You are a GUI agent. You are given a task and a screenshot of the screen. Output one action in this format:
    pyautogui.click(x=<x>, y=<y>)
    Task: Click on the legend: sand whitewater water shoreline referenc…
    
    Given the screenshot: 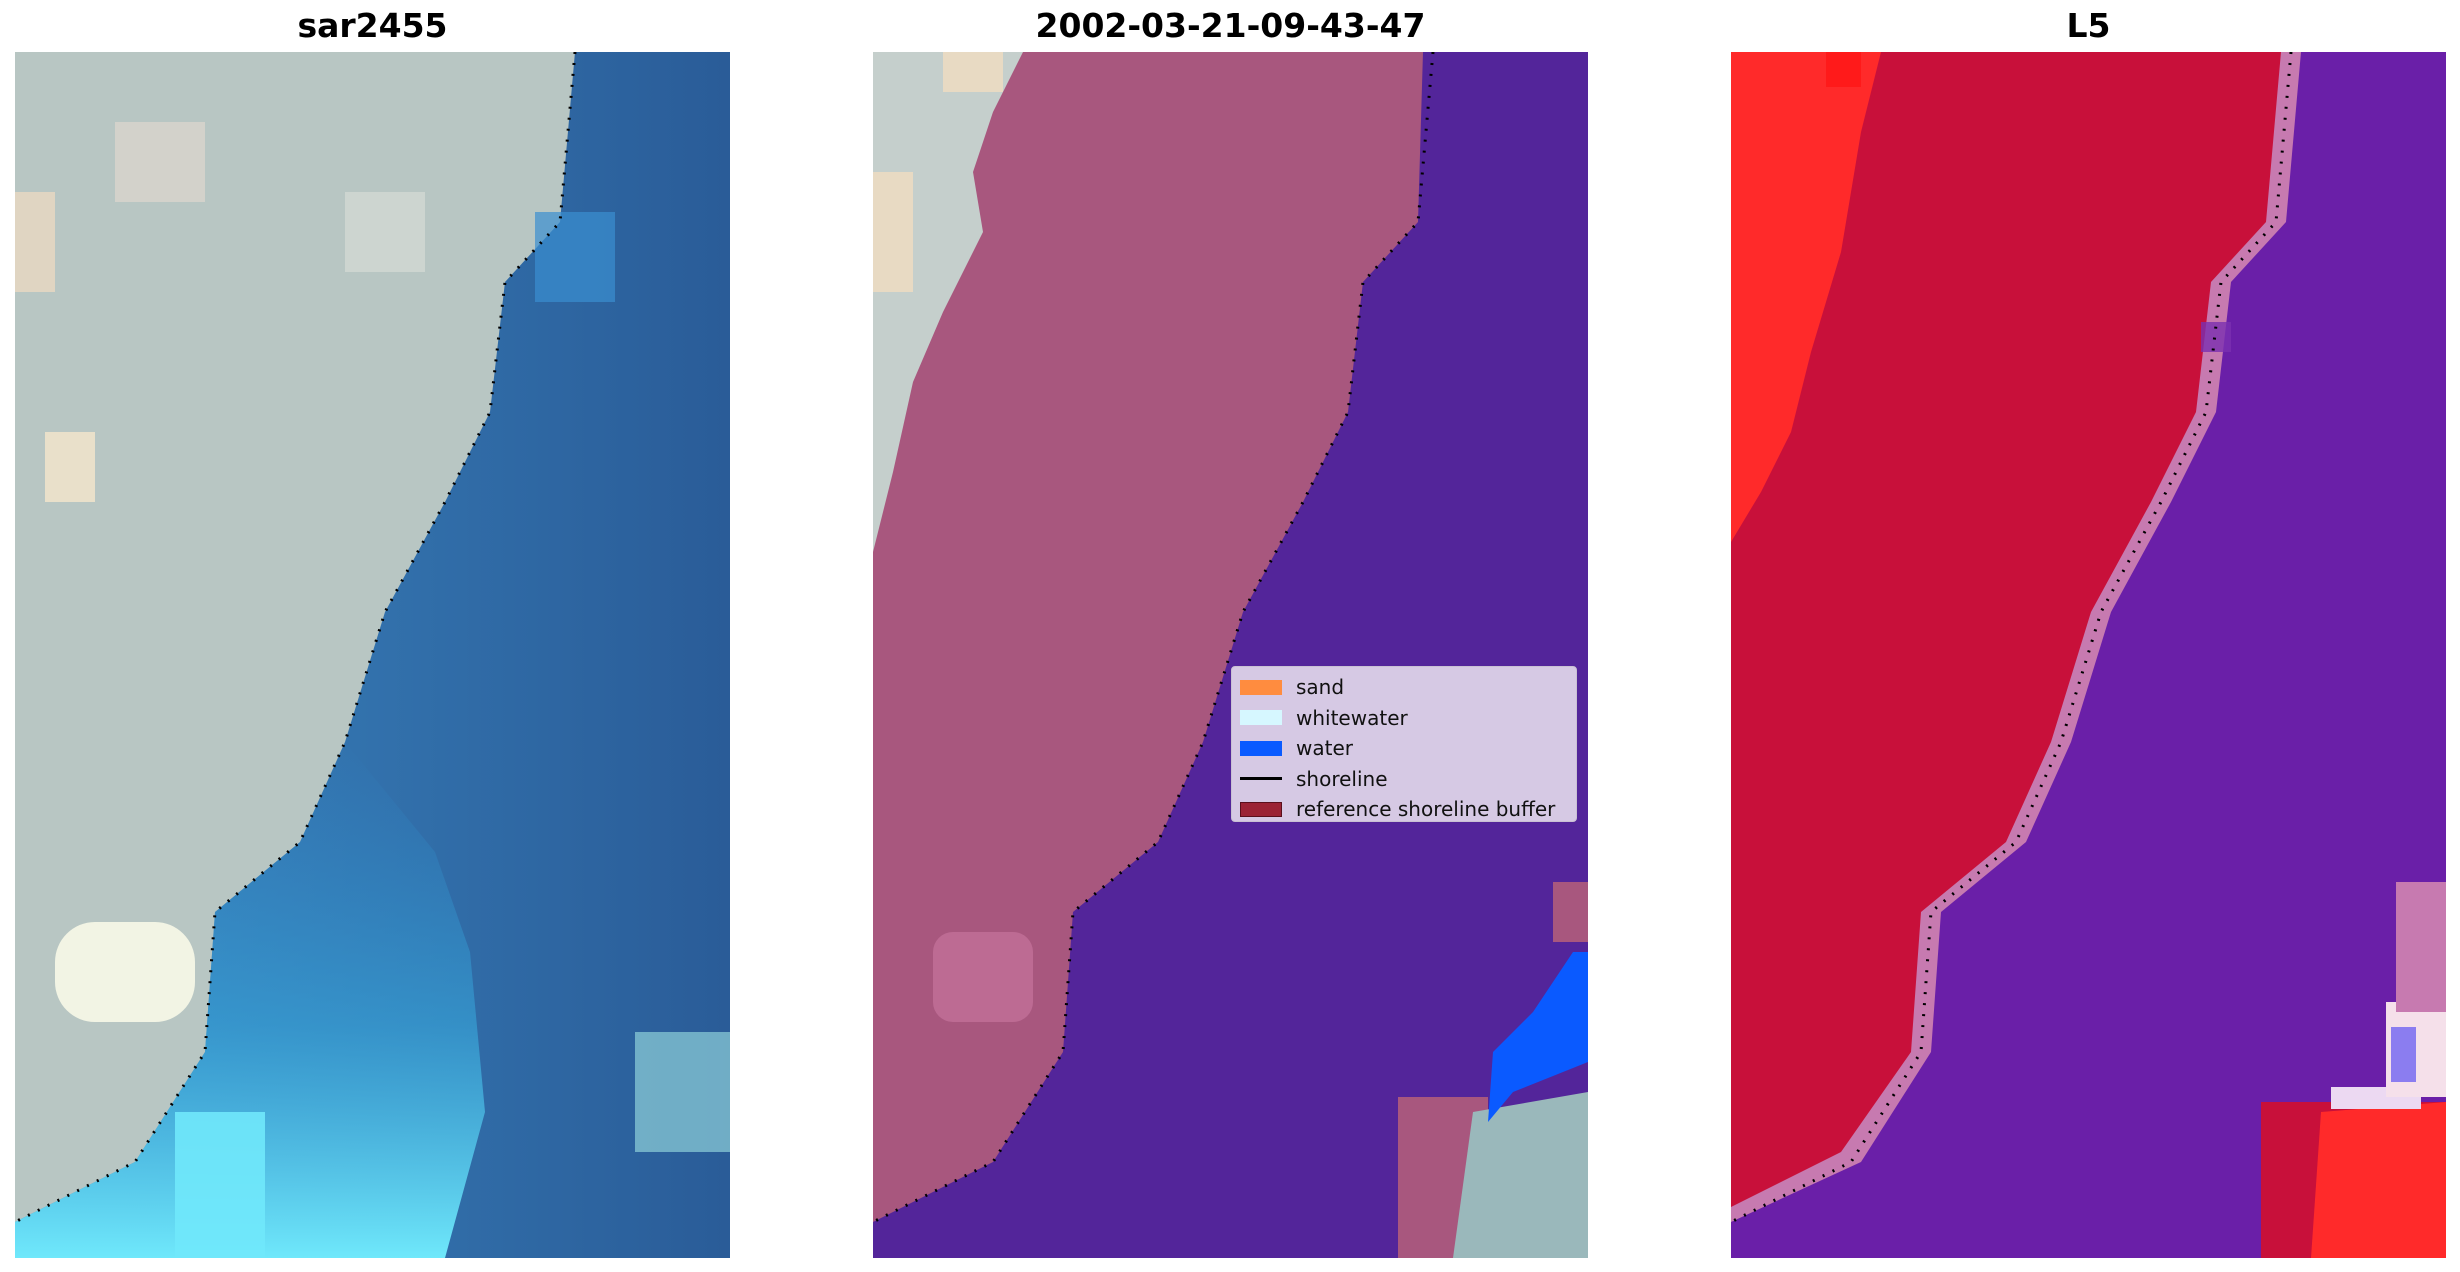 What is the action you would take?
    pyautogui.click(x=1404, y=744)
    